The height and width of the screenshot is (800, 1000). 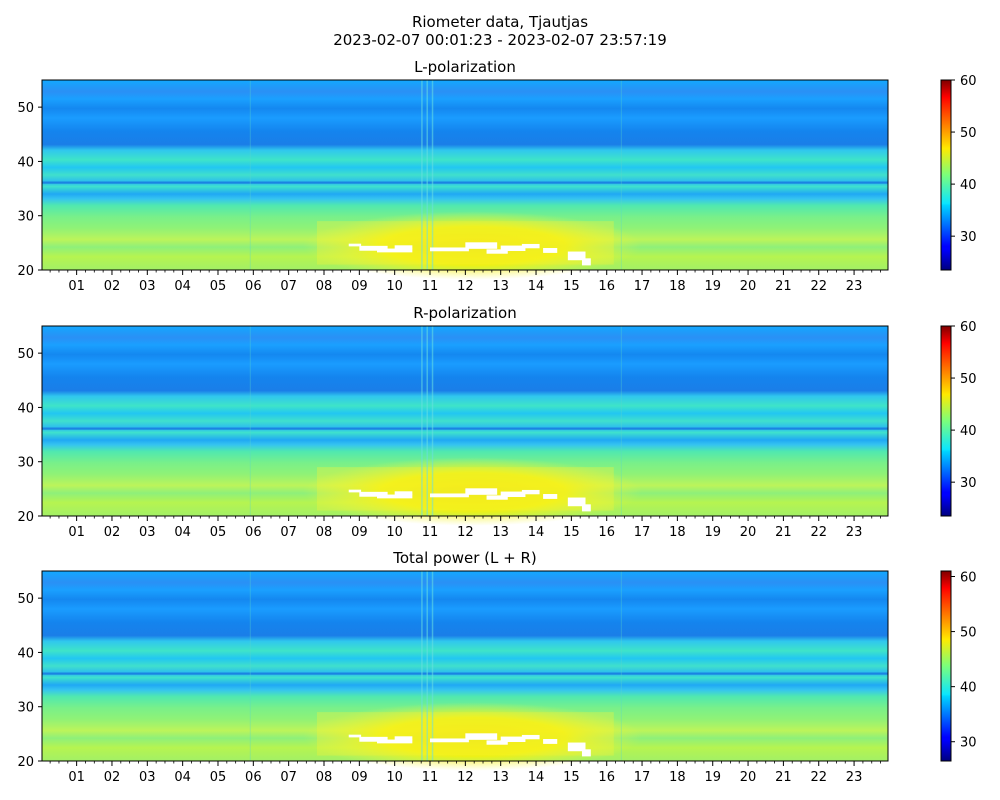 I want to click on x-tick-label: 15, so click(x=571, y=532).